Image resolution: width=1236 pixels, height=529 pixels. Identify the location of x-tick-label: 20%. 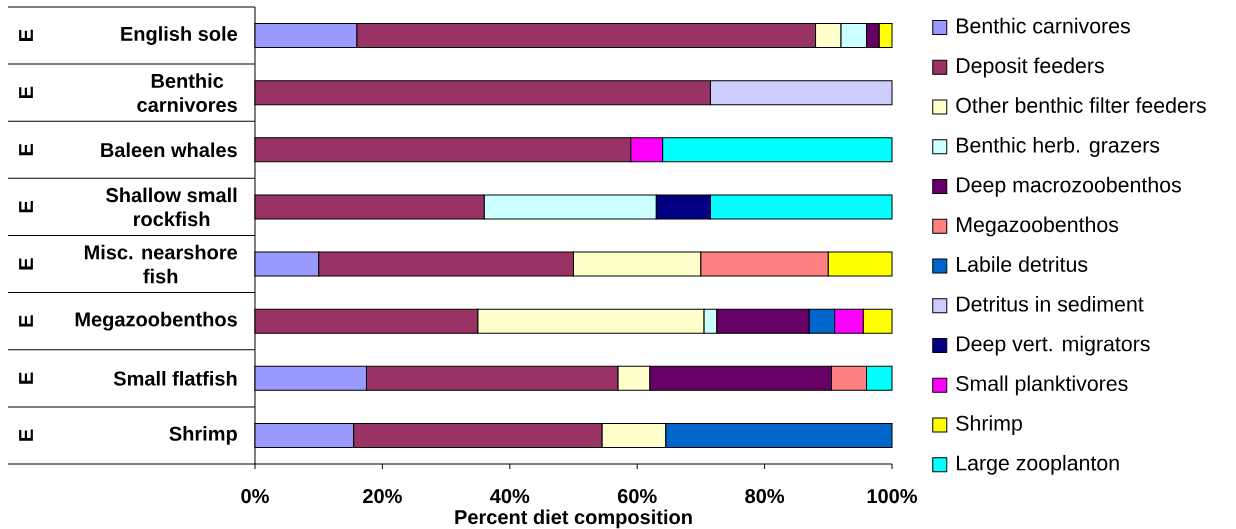
(382, 496).